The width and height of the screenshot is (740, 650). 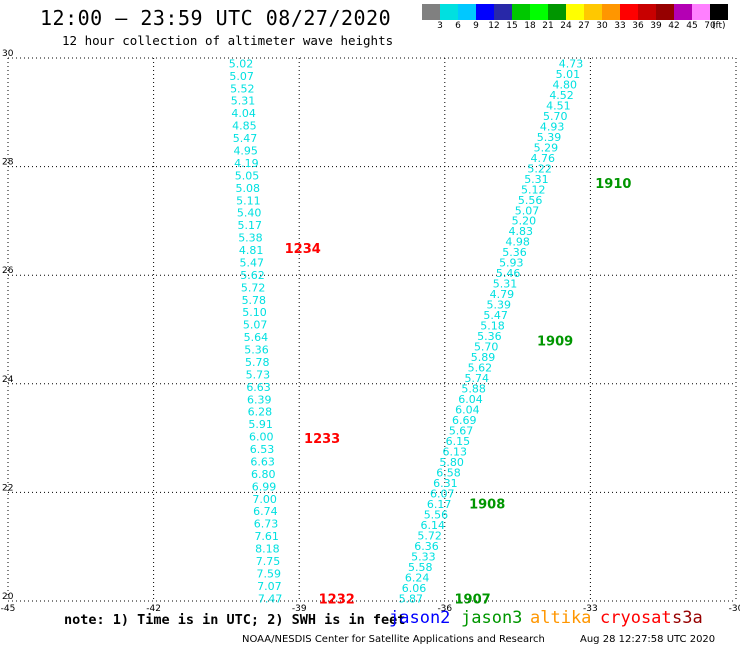 I want to click on pass-time-label: 1909, so click(x=555, y=341).